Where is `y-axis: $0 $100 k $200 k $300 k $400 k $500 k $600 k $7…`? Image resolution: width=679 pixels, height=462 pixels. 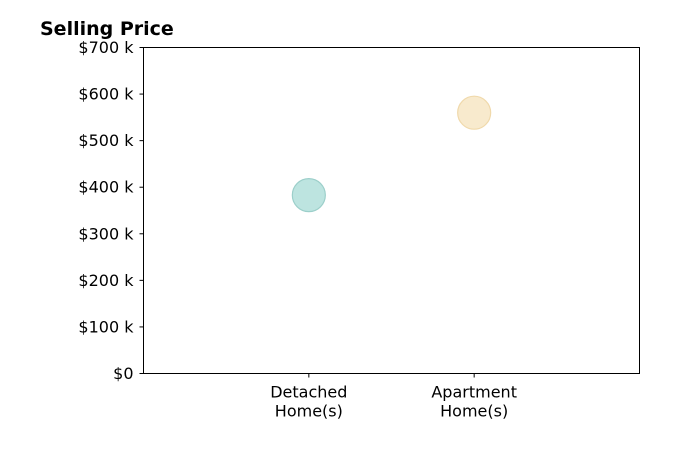 y-axis: $0 $100 k $200 k $300 k $400 k $500 k $600 k $7… is located at coordinates (111, 210).